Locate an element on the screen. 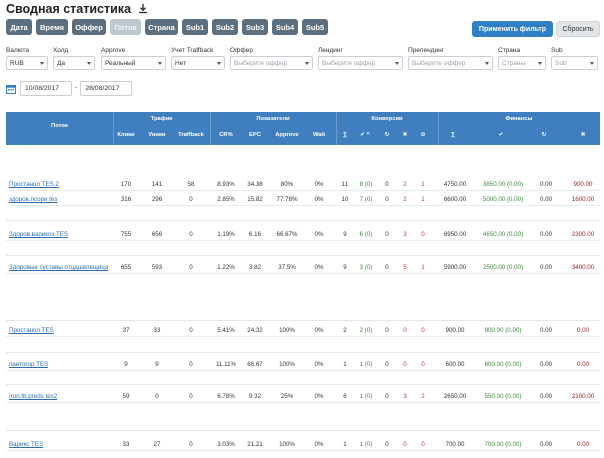 The image size is (604, 458). col-flow: Поток is located at coordinates (59, 126).